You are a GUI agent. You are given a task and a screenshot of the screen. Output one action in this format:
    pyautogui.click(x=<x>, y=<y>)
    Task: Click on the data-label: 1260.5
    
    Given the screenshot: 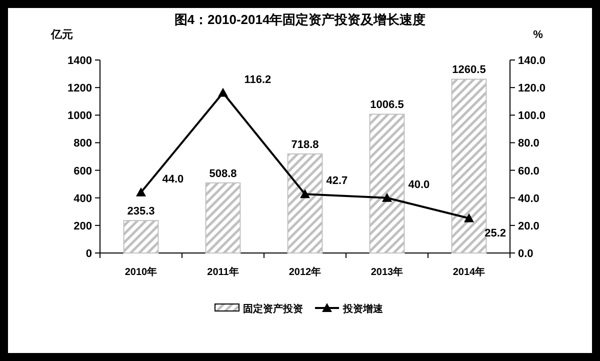 What is the action you would take?
    pyautogui.click(x=469, y=70)
    